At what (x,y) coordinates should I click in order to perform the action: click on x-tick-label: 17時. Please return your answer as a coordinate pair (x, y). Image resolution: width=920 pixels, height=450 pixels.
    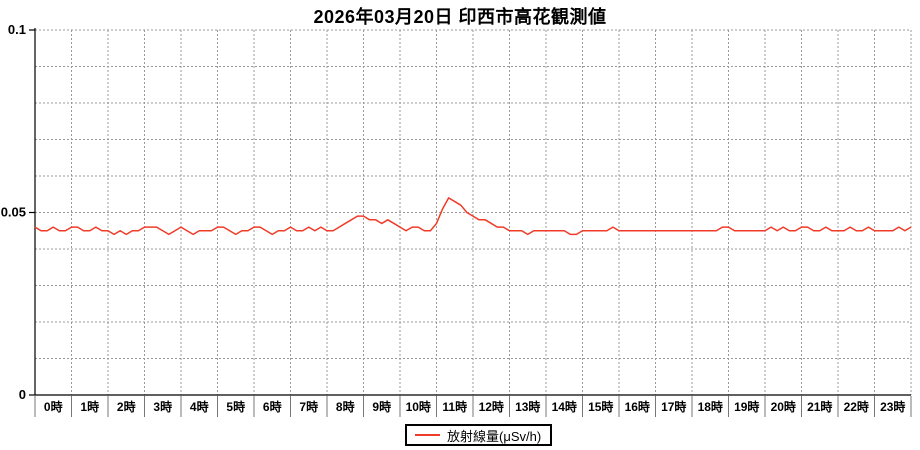
    Looking at the image, I should click on (673, 406).